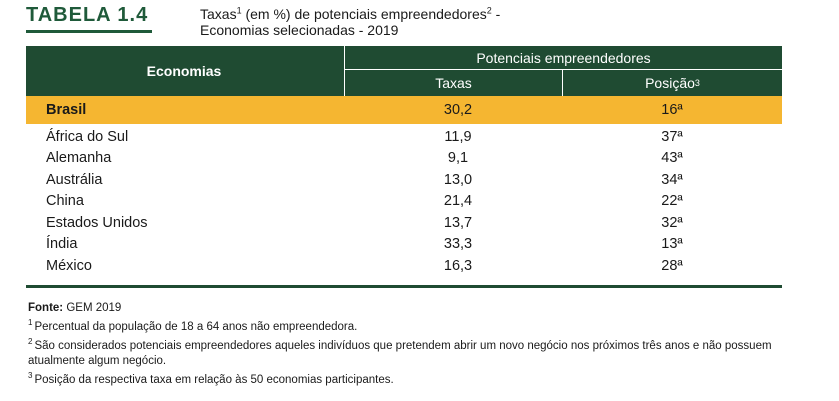 This screenshot has height=401, width=839. I want to click on footnote-2-num: 2, so click(30, 342).